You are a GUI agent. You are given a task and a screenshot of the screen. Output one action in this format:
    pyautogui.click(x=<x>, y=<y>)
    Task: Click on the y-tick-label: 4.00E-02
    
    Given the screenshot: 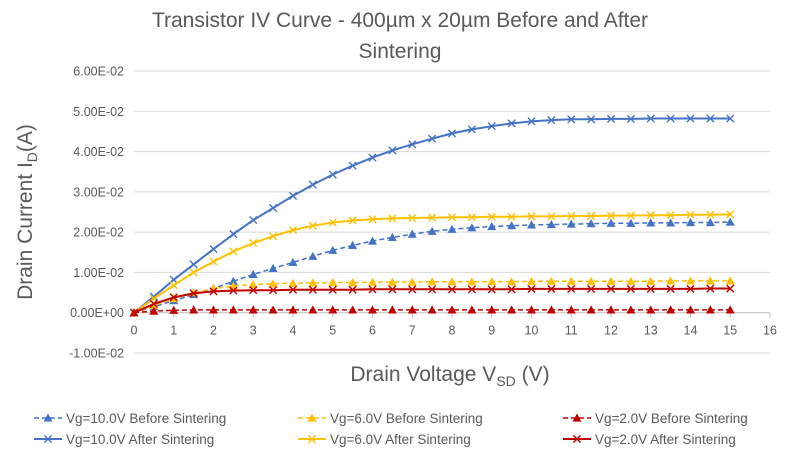 What is the action you would take?
    pyautogui.click(x=98, y=152)
    